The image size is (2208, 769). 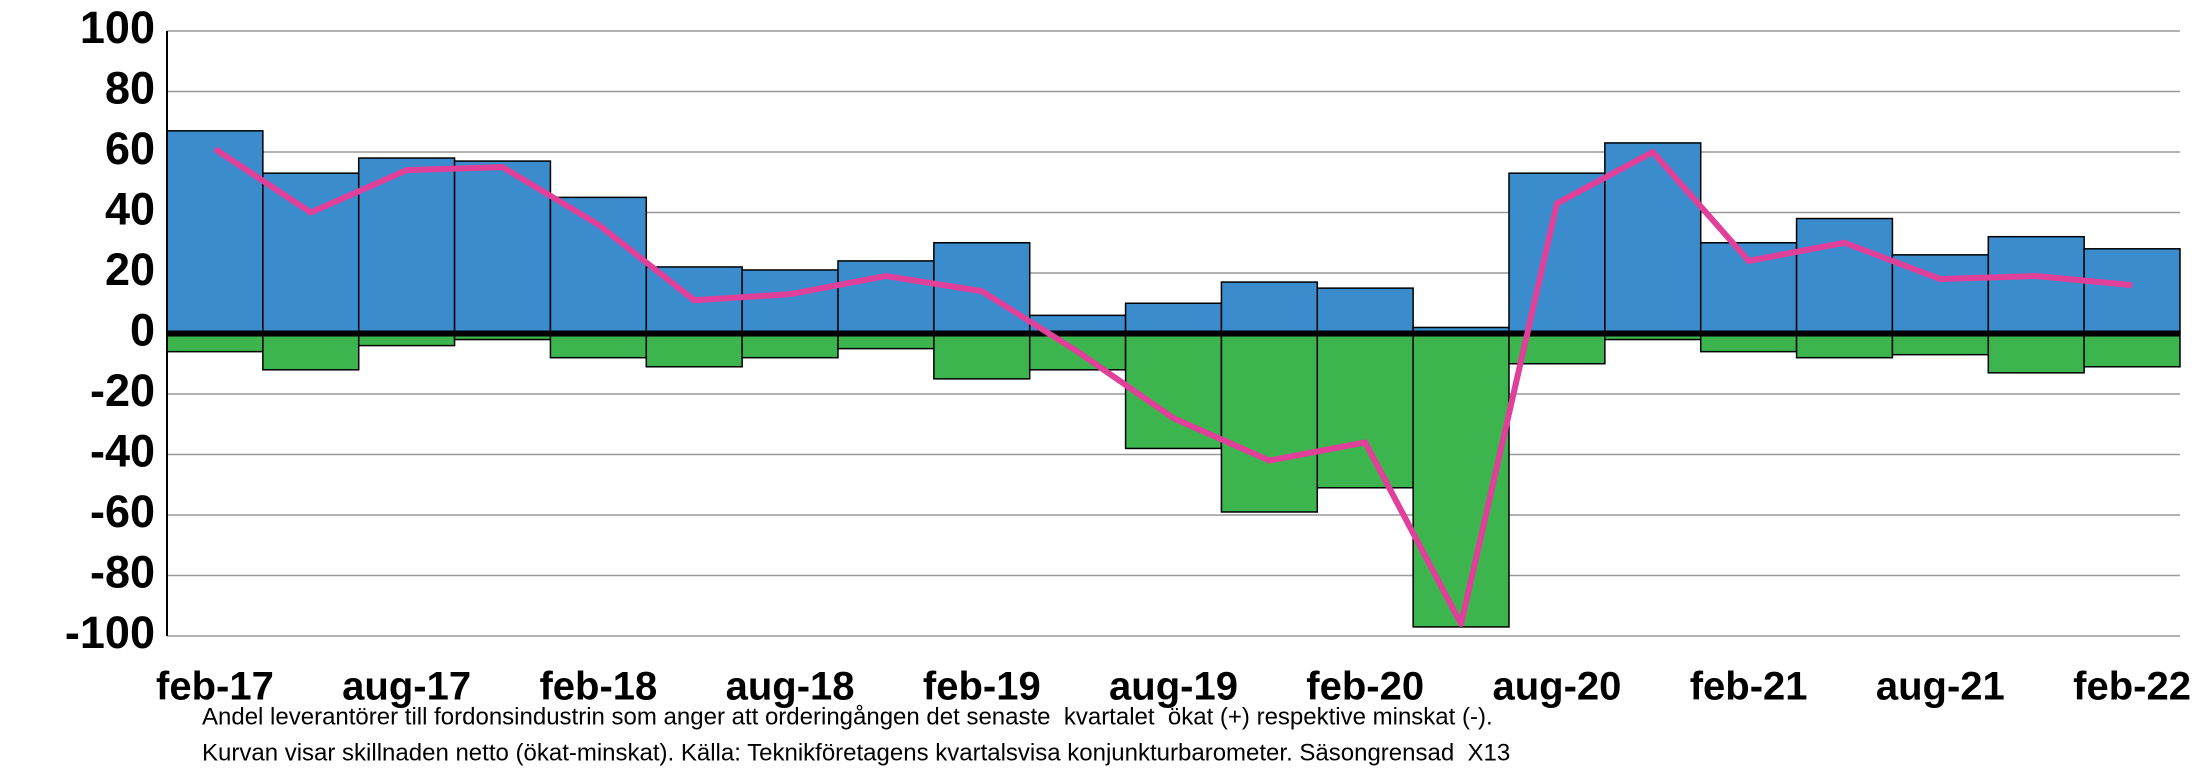 What do you see at coordinates (117, 27) in the screenshot?
I see `y-tick-label: 100` at bounding box center [117, 27].